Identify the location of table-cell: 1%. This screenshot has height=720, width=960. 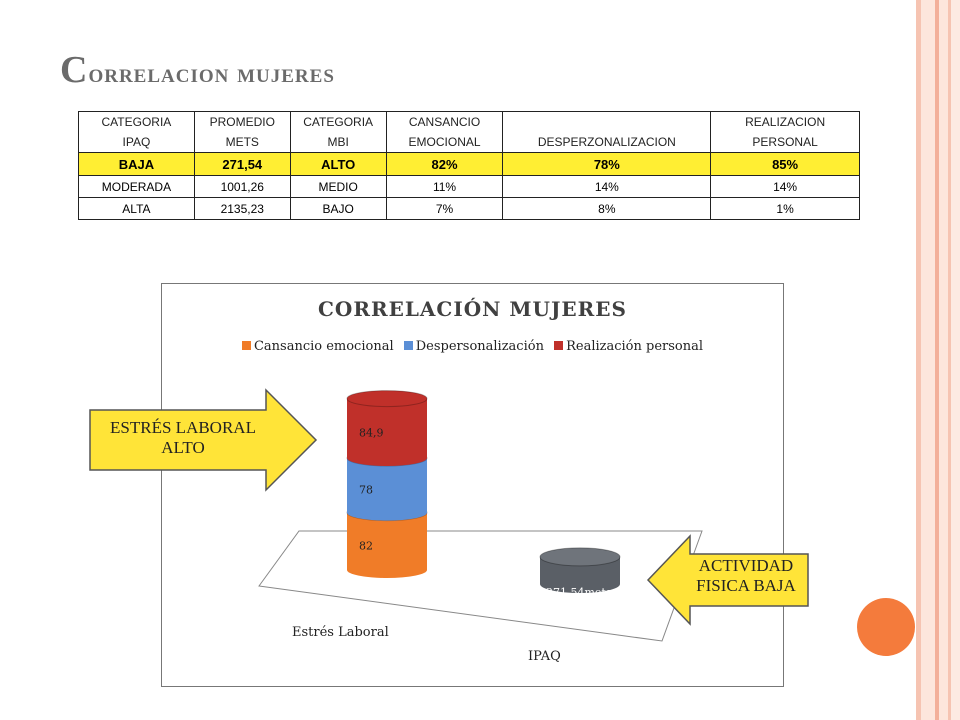
(785, 208).